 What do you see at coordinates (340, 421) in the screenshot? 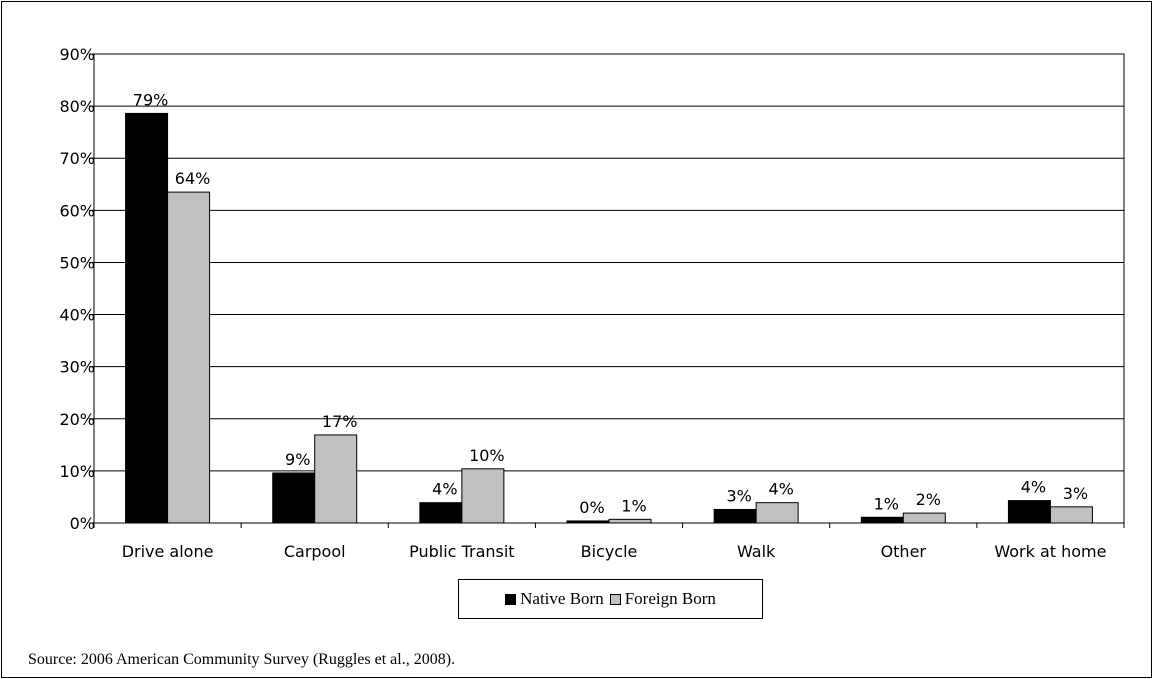
I see `data-label: 17%` at bounding box center [340, 421].